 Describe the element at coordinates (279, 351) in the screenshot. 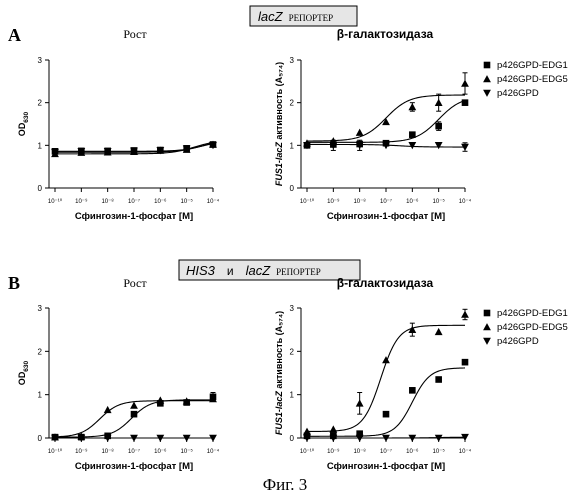

I see `y-axis-label-rest: активность (A₅₇₄)` at that location.